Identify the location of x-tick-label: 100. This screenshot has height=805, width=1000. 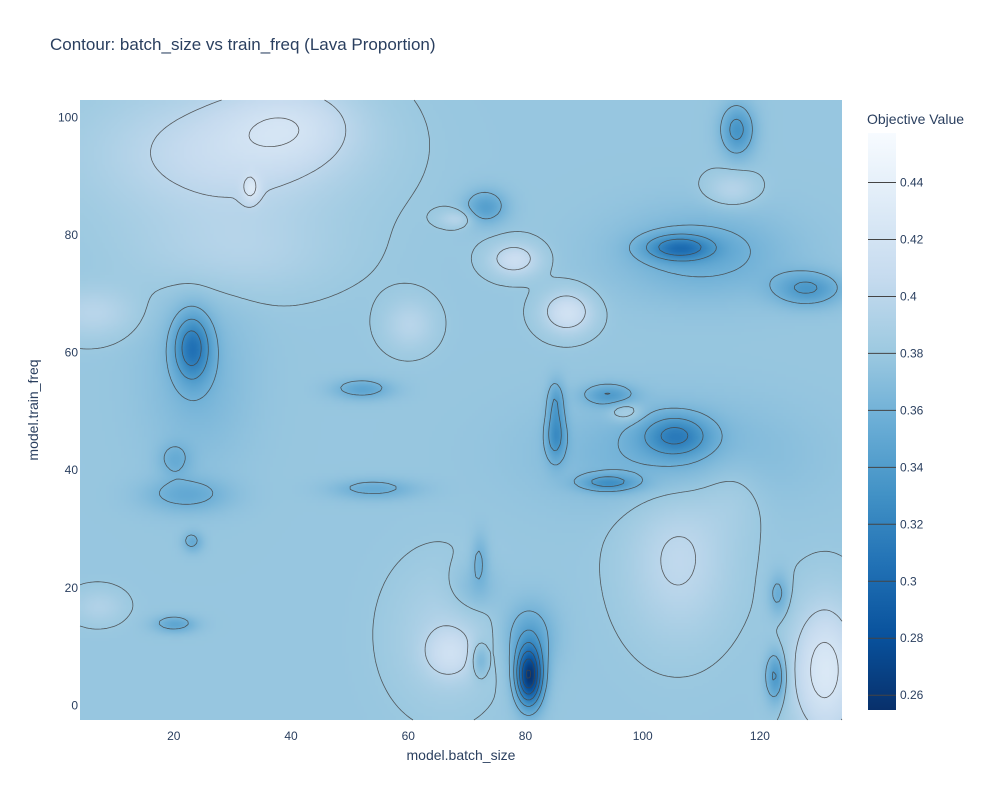
(643, 736).